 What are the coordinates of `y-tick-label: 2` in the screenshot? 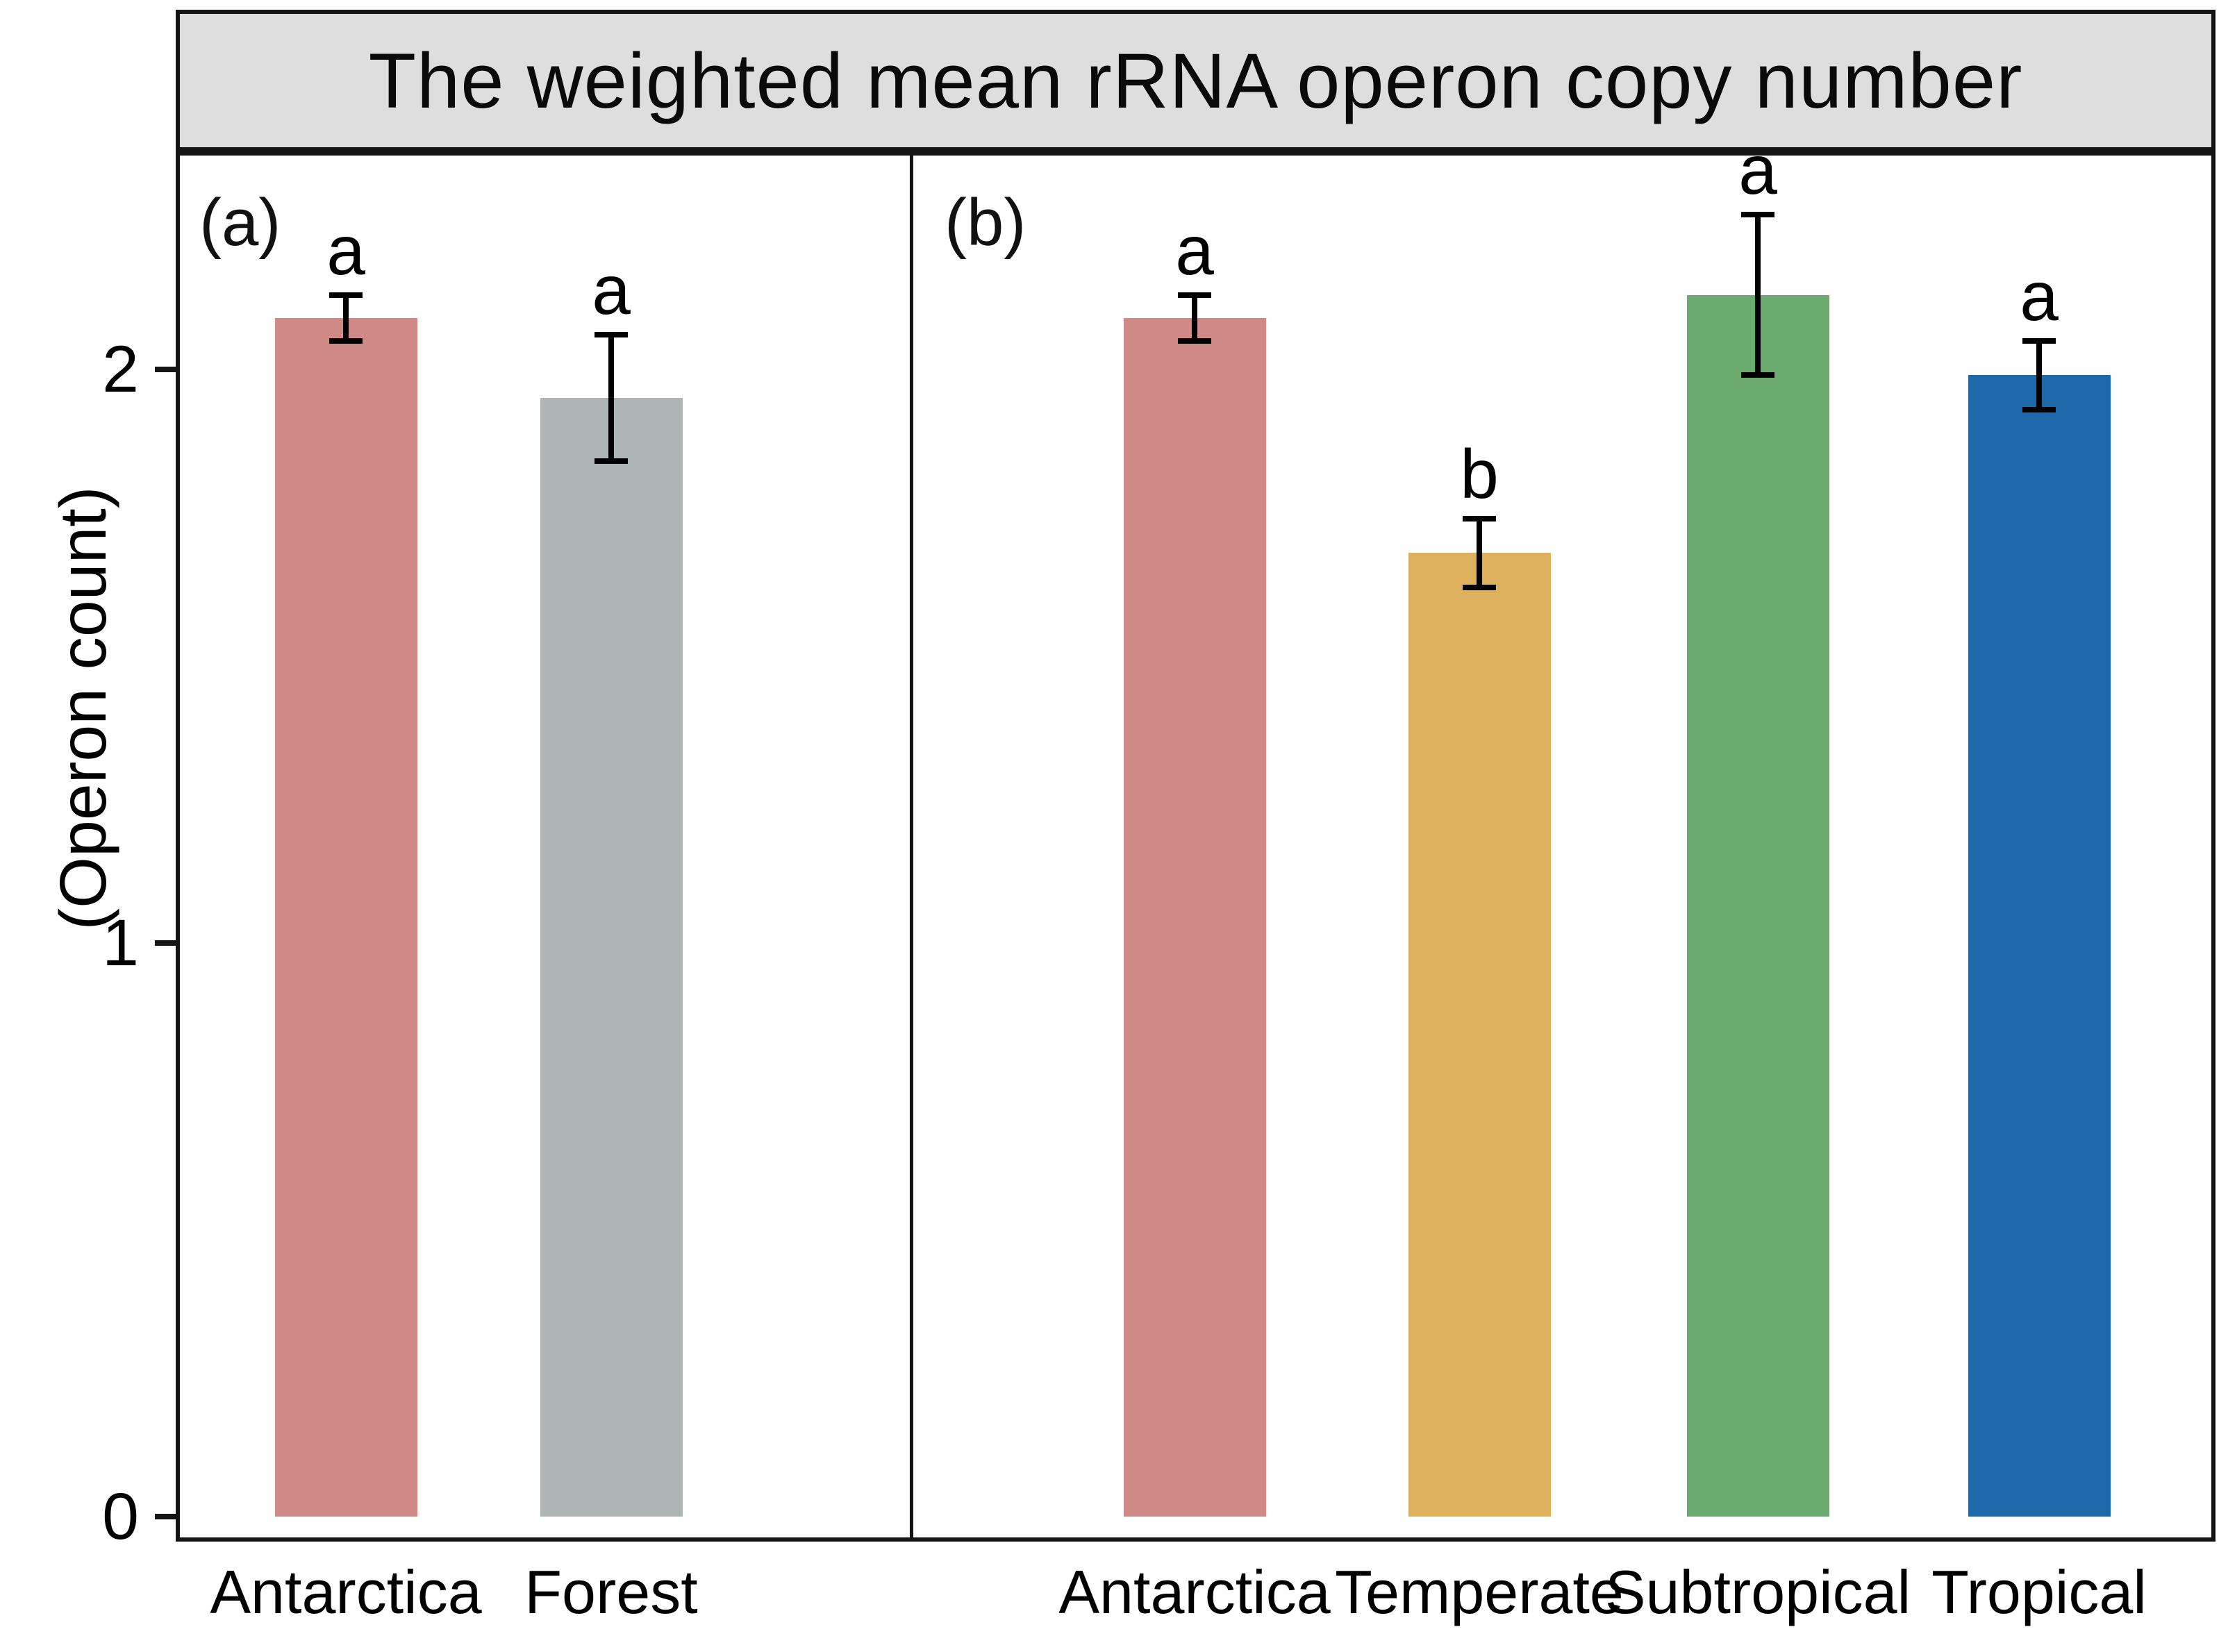 It's located at (120, 369).